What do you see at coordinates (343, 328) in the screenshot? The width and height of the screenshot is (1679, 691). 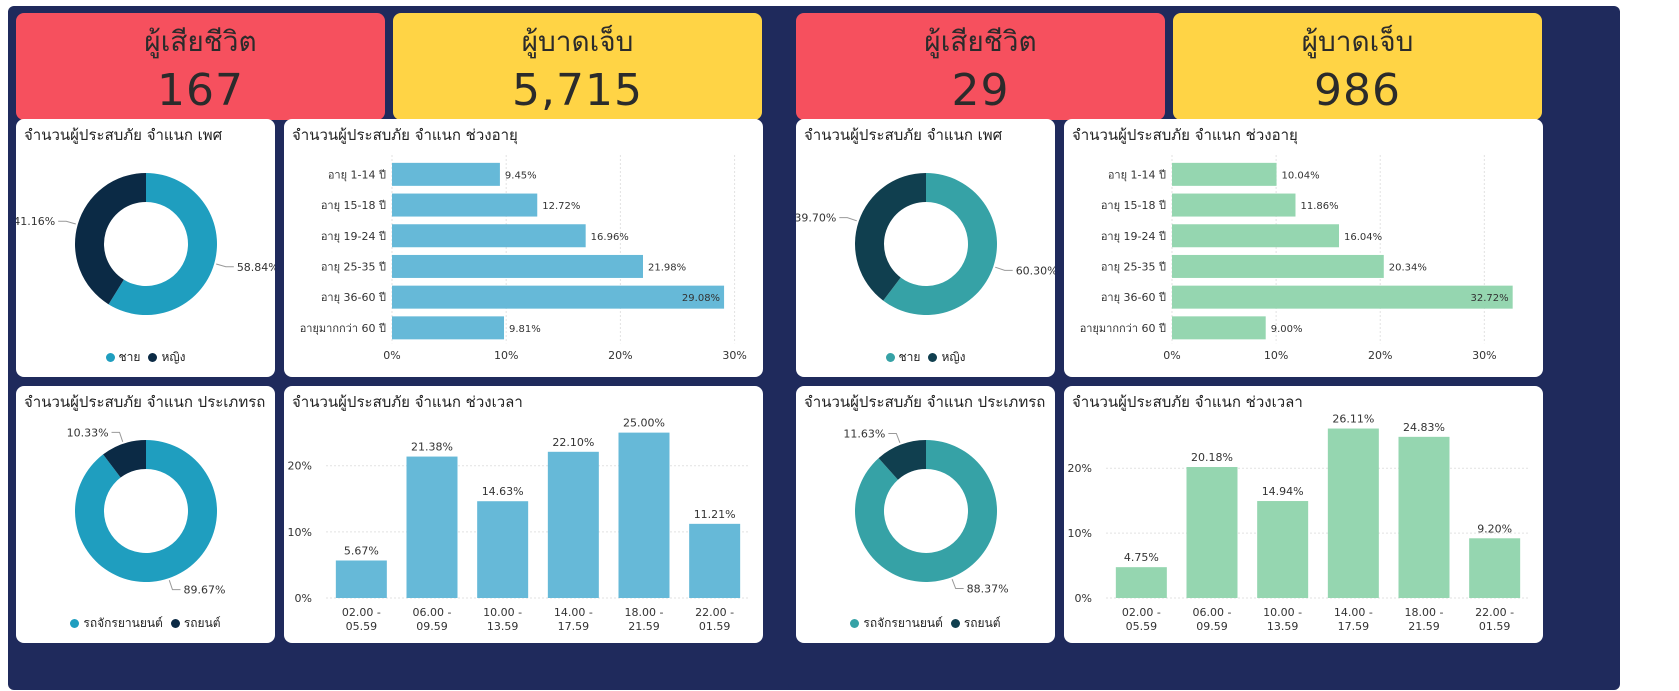 I see `category-label: อายุมากกว่า 60 ปี` at bounding box center [343, 328].